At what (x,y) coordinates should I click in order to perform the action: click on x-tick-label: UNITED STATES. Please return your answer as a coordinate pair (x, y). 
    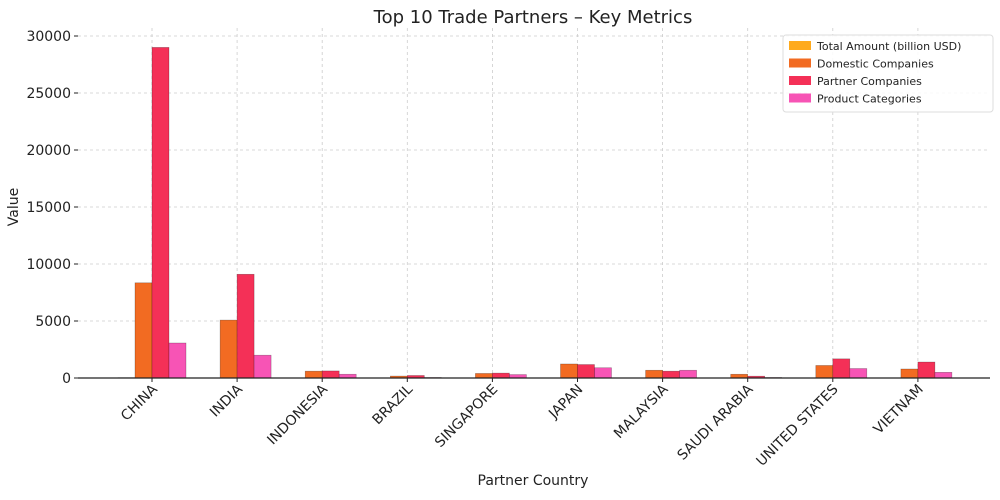
    Looking at the image, I should click on (798, 425).